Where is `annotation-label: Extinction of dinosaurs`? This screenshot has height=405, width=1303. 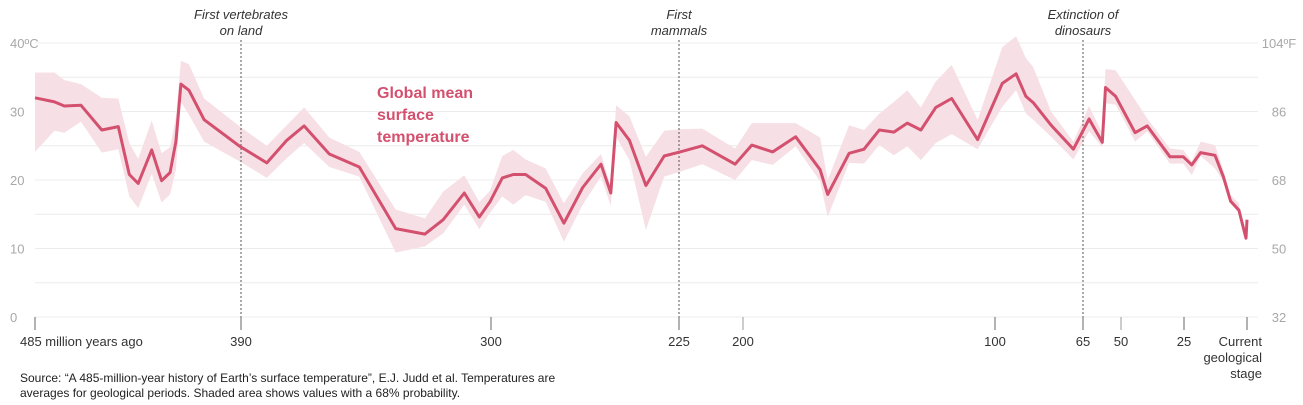 annotation-label: Extinction of dinosaurs is located at coordinates (1084, 22).